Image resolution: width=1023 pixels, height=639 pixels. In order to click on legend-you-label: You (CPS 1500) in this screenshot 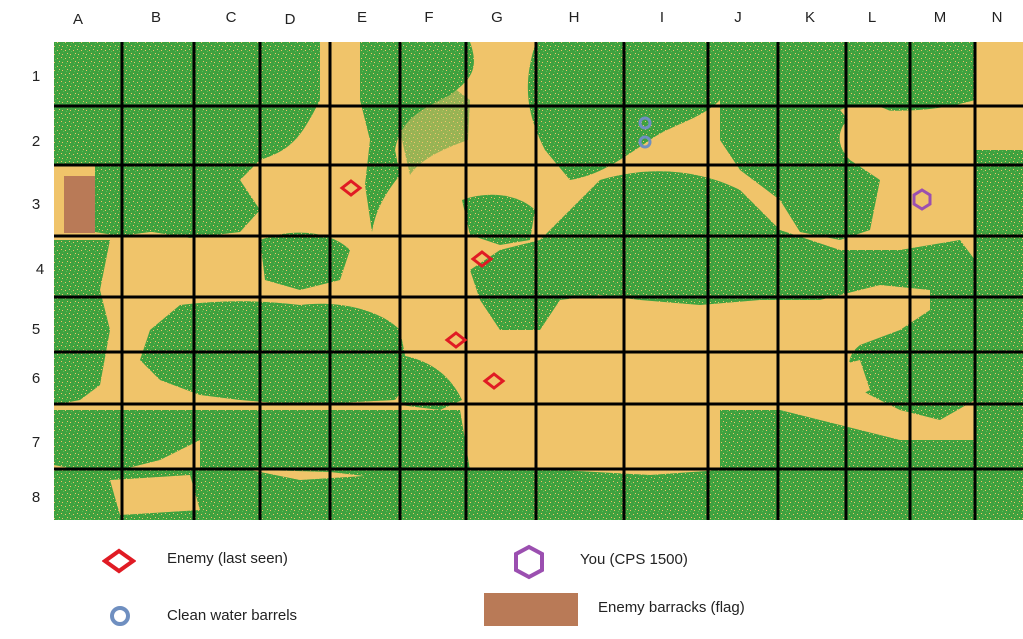, I will do `click(634, 559)`.